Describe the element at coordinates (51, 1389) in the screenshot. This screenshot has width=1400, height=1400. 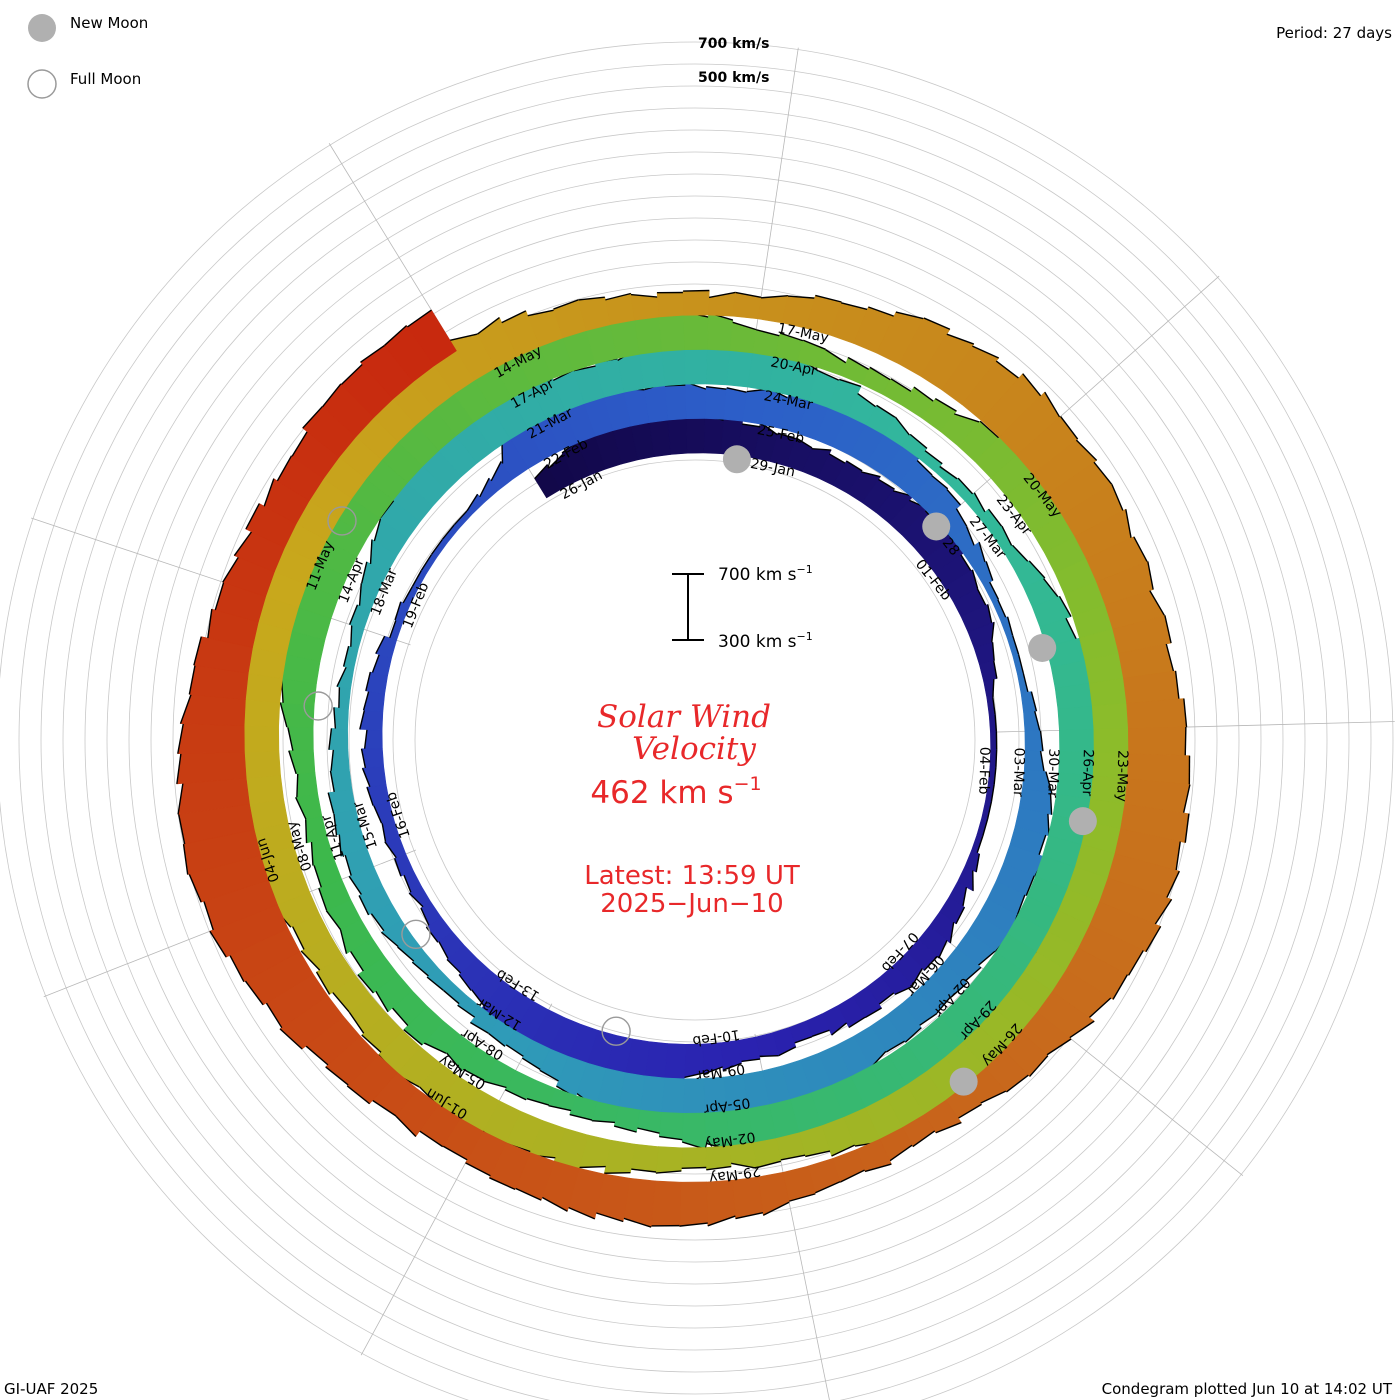
I see `footer-credit: GI-UAF 2025` at that location.